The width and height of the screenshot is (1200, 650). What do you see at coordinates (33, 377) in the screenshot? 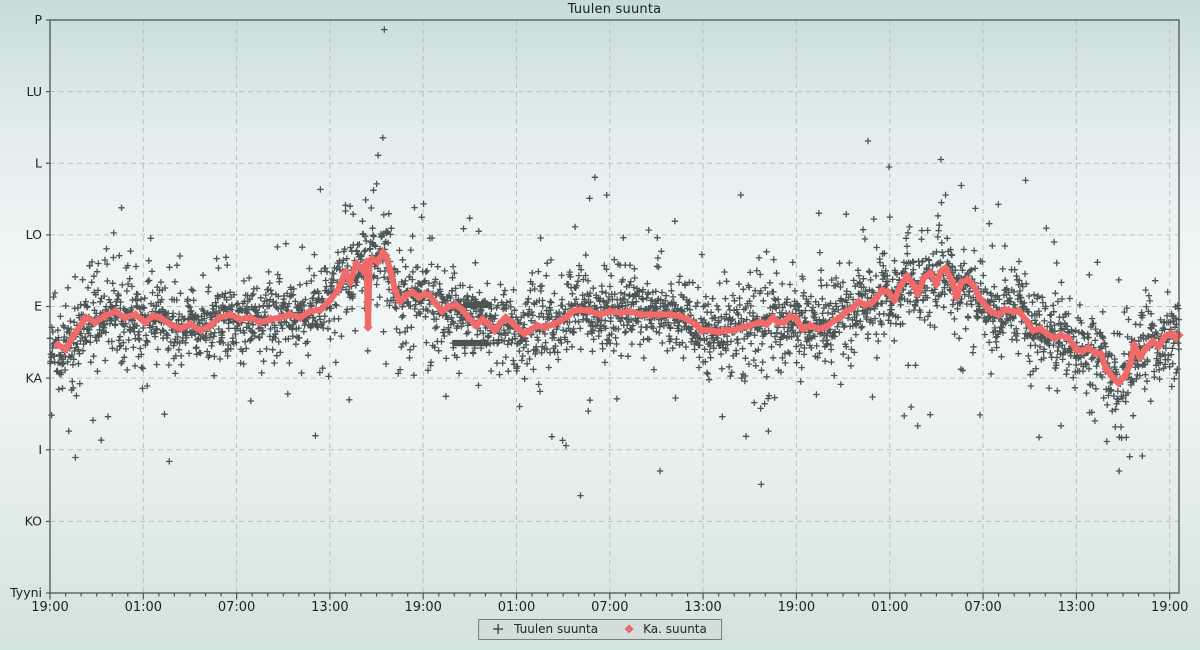
I see `y-tick-label: KA` at bounding box center [33, 377].